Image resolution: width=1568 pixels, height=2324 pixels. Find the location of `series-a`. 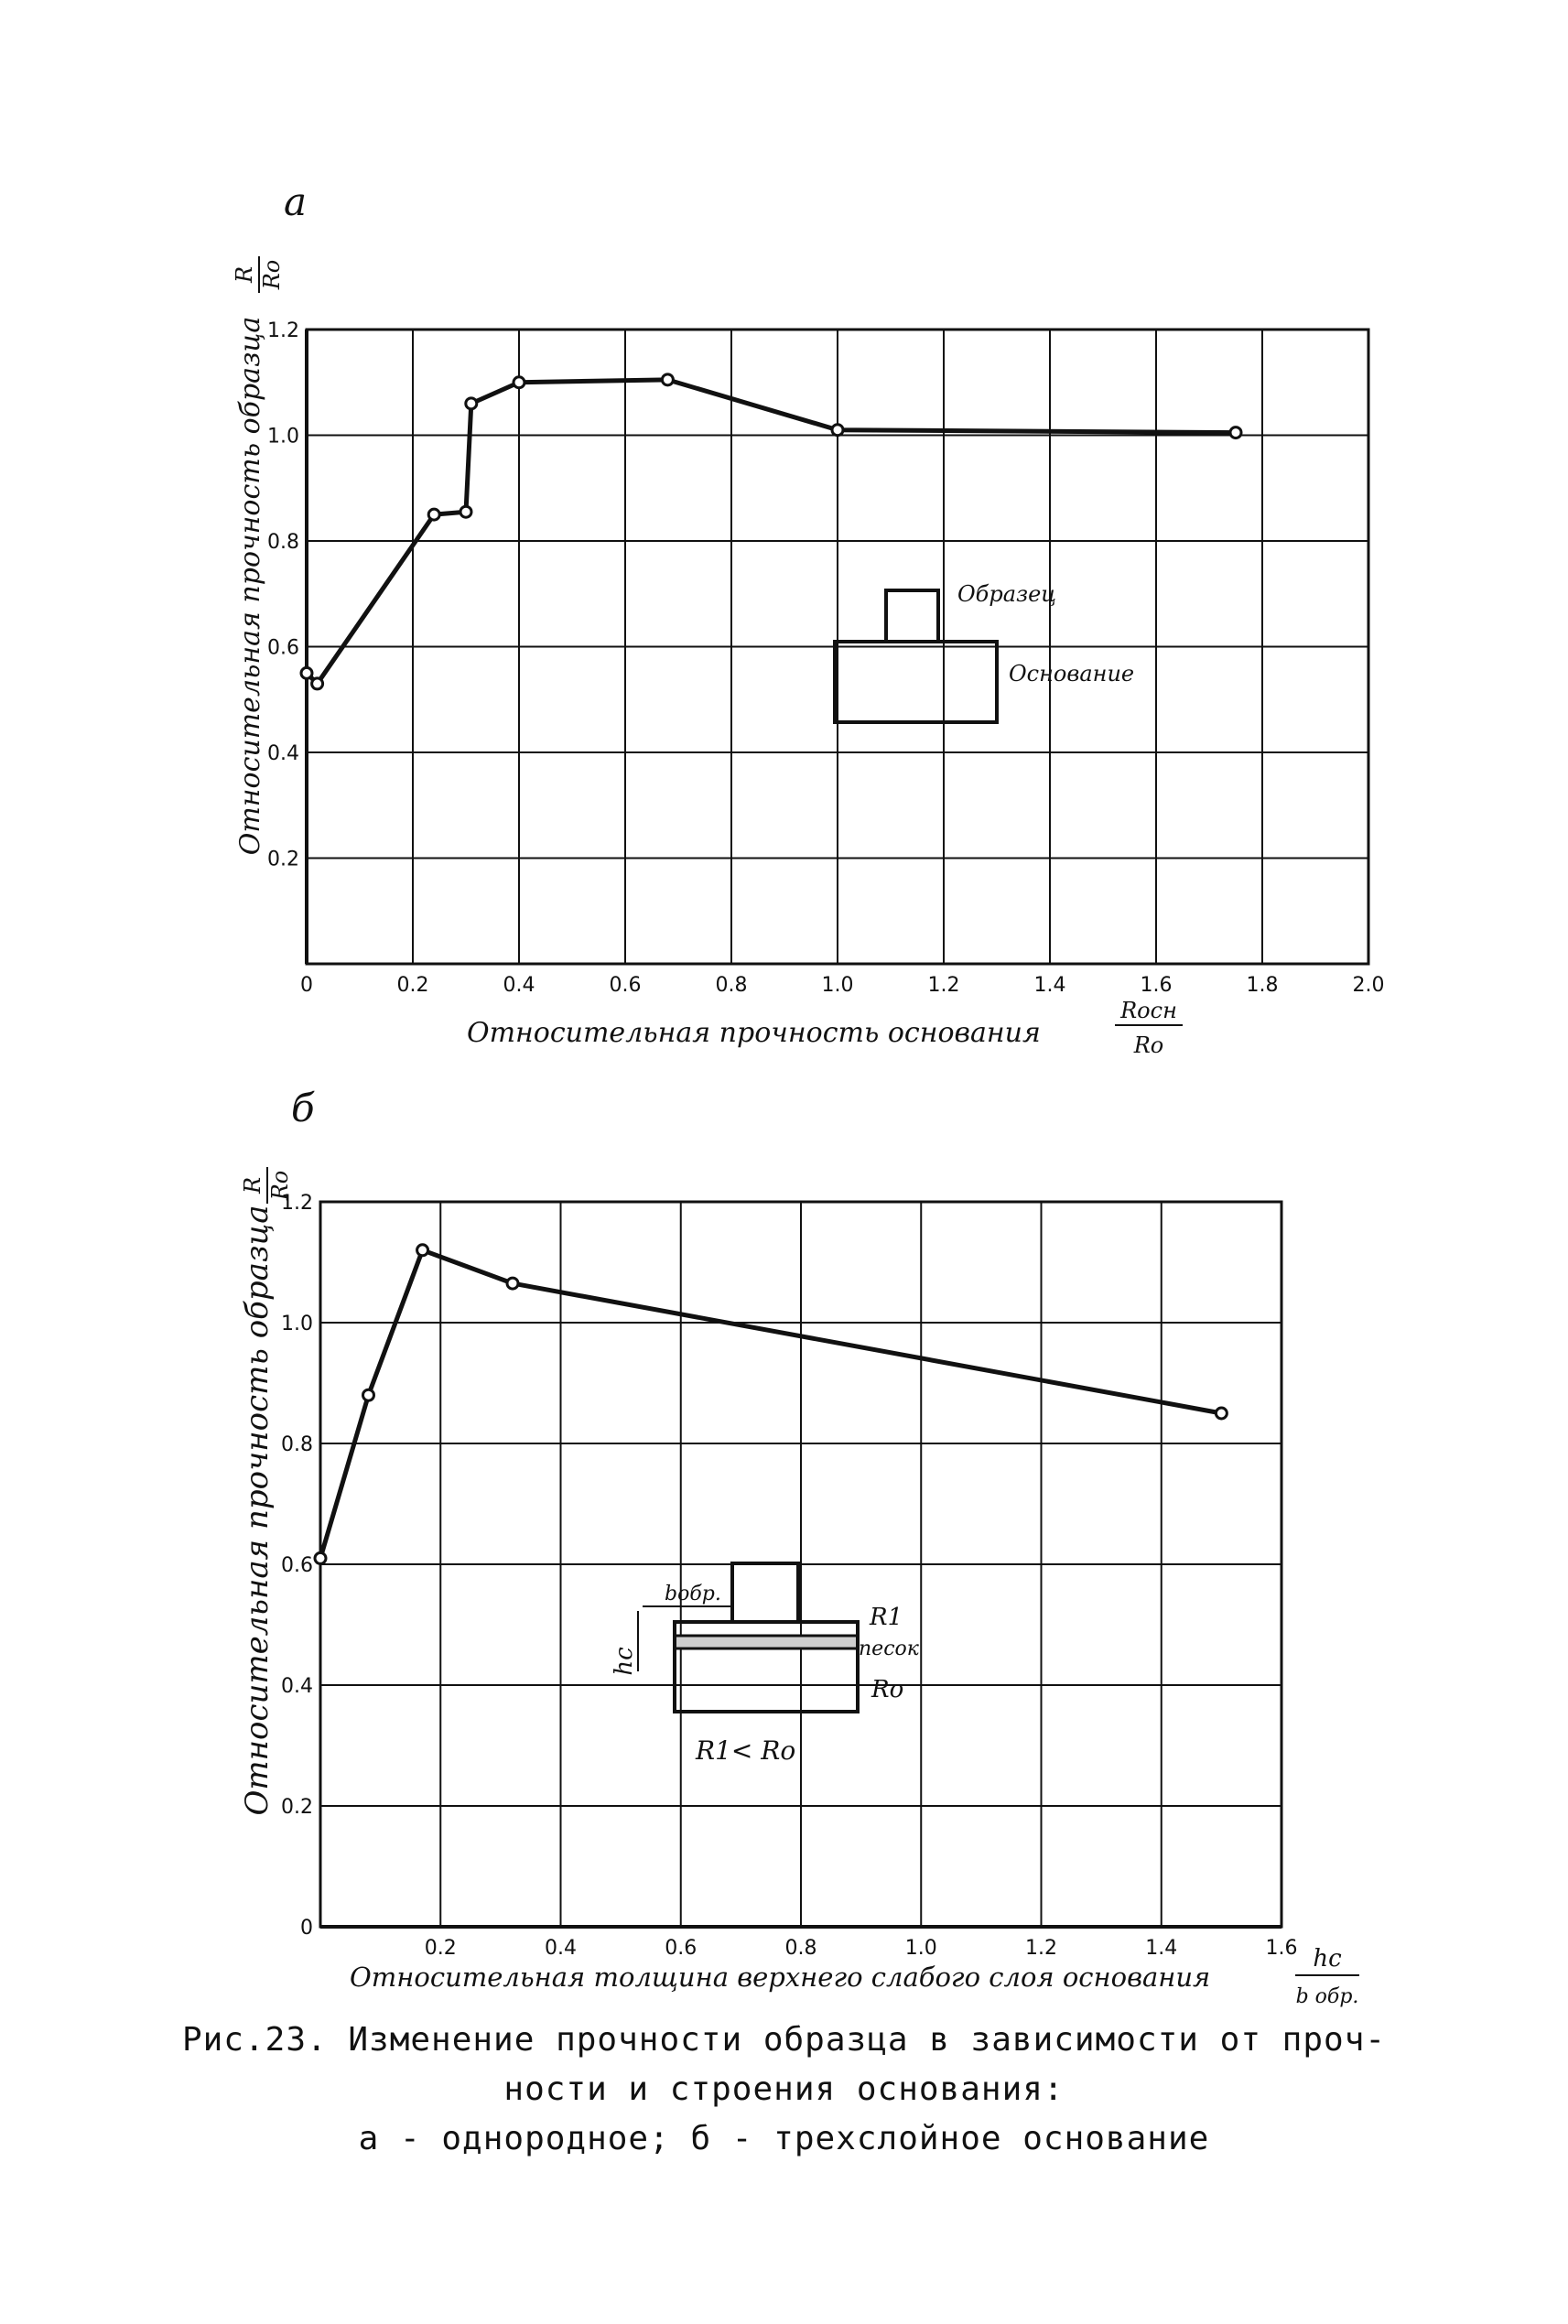

series-a is located at coordinates (771, 532).